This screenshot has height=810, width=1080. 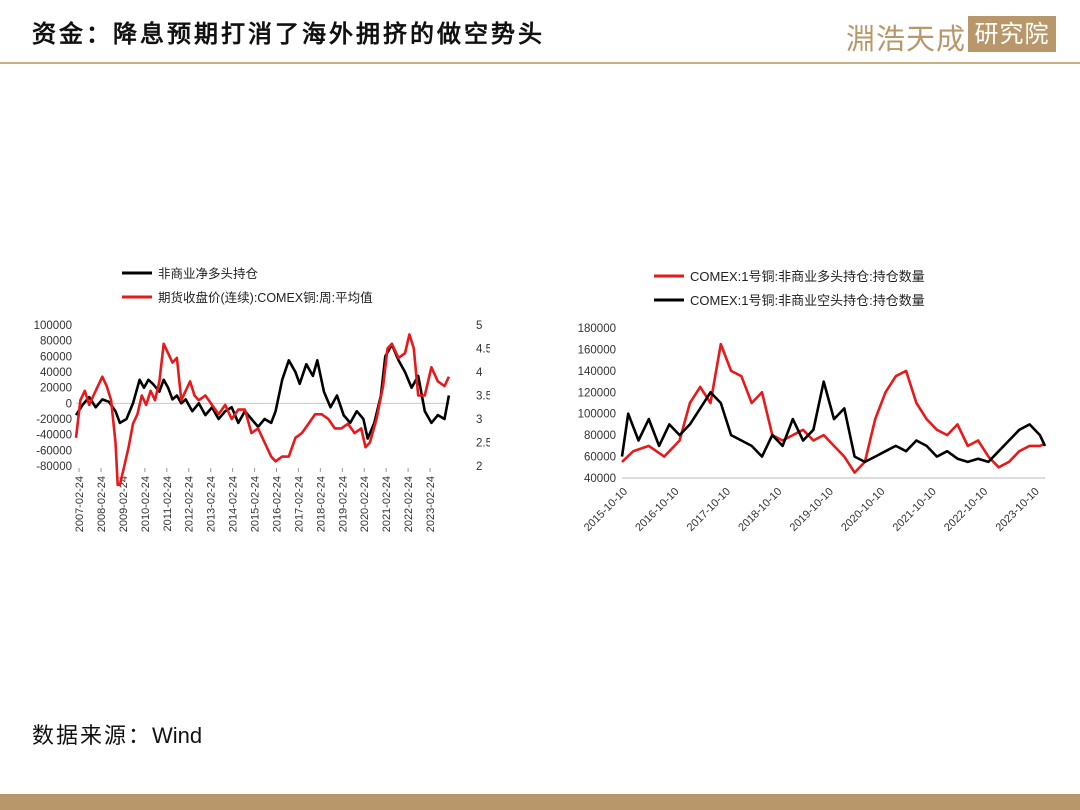 What do you see at coordinates (212, 504) in the screenshot?
I see `x-tick-label: 2013-02-24` at bounding box center [212, 504].